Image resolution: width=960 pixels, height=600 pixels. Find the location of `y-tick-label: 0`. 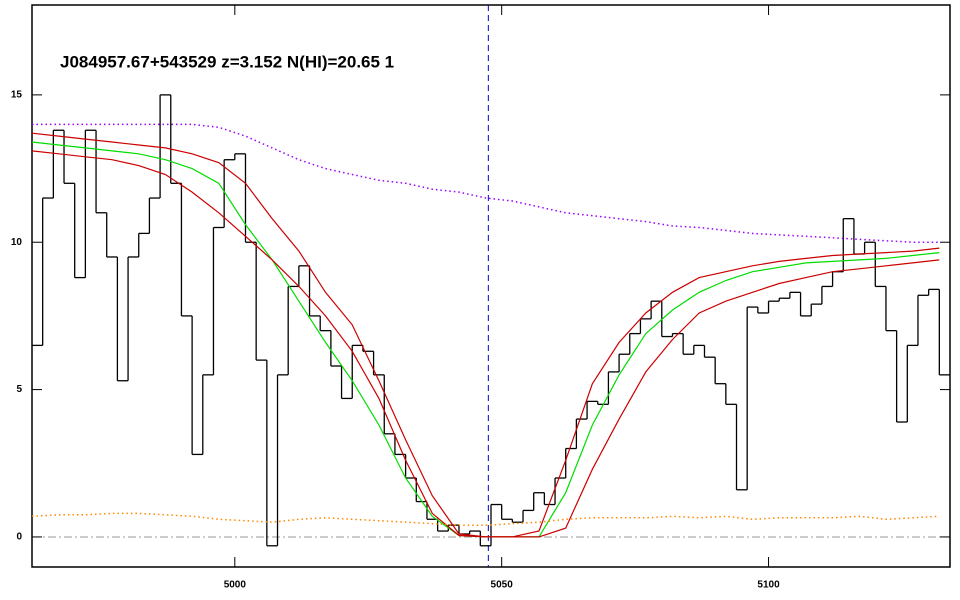

y-tick-label: 0 is located at coordinates (19, 537).